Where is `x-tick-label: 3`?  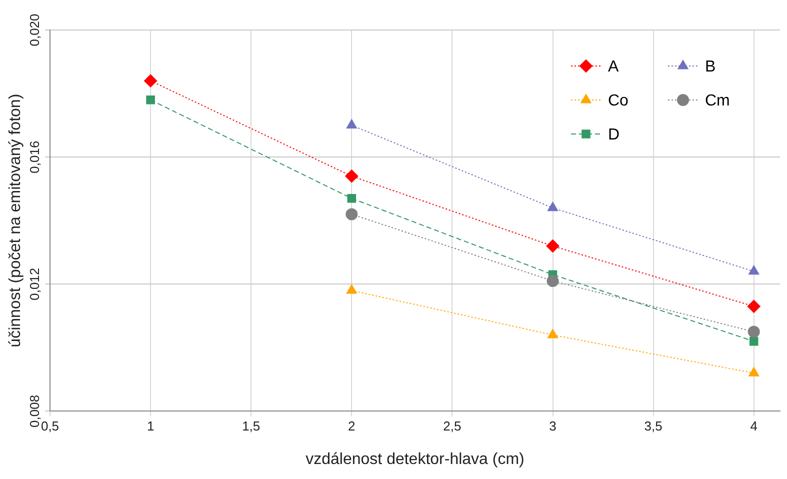
x-tick-label: 3 is located at coordinates (552, 426).